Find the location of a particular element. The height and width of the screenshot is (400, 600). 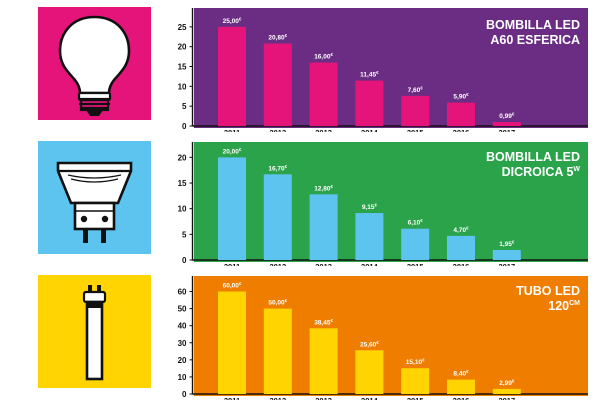

data-label: 20,00€ is located at coordinates (232, 151).